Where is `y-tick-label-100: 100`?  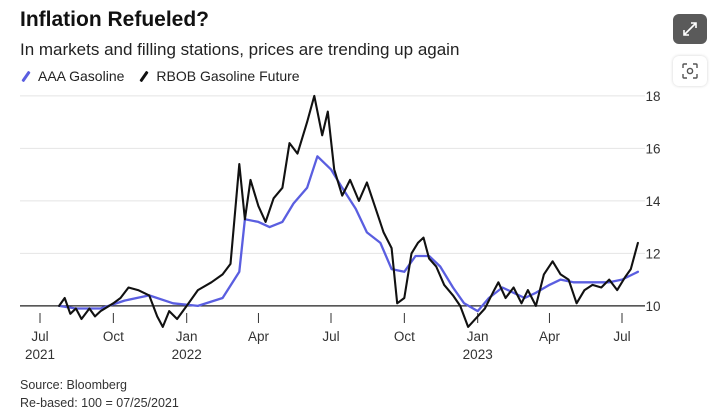
y-tick-label-100: 100 is located at coordinates (652, 306).